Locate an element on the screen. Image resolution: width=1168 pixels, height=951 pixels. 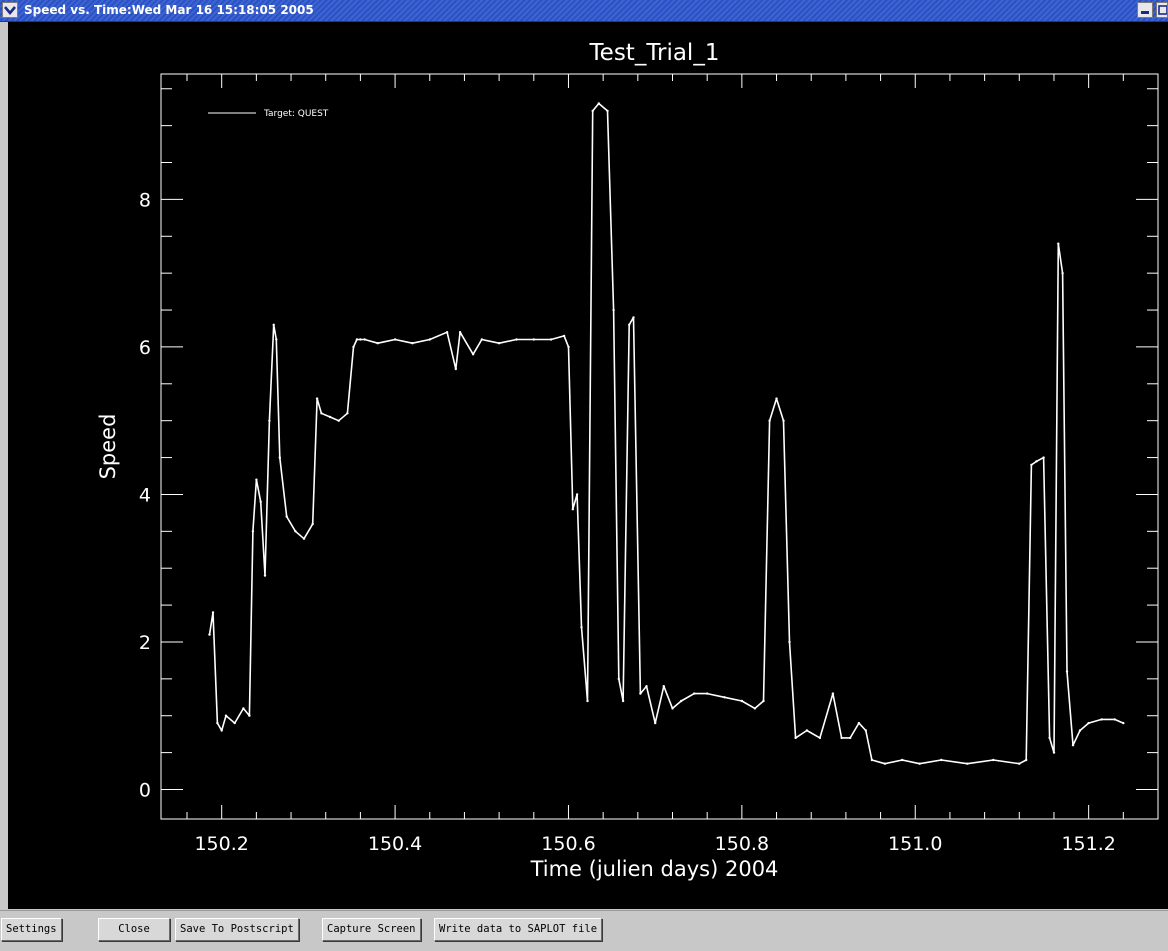
chevron-down-icon is located at coordinates (10, 10).